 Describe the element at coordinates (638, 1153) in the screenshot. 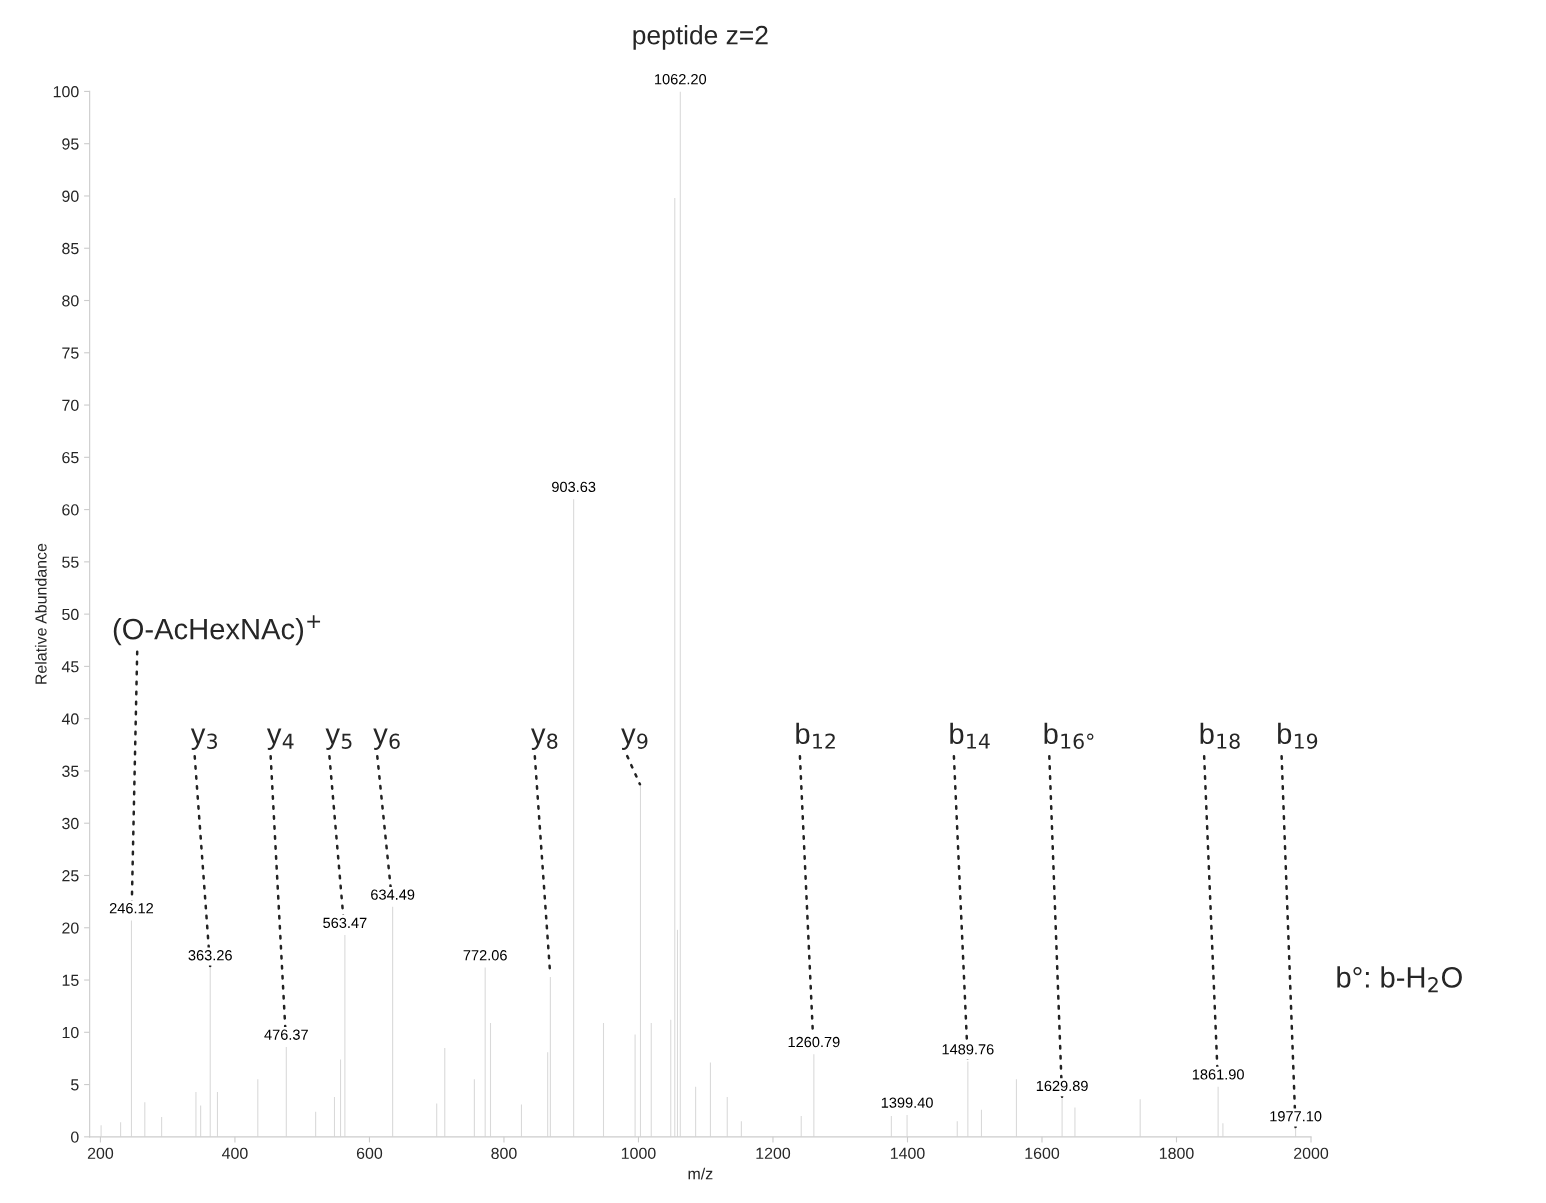

I see `x-tick-label: 1000` at that location.